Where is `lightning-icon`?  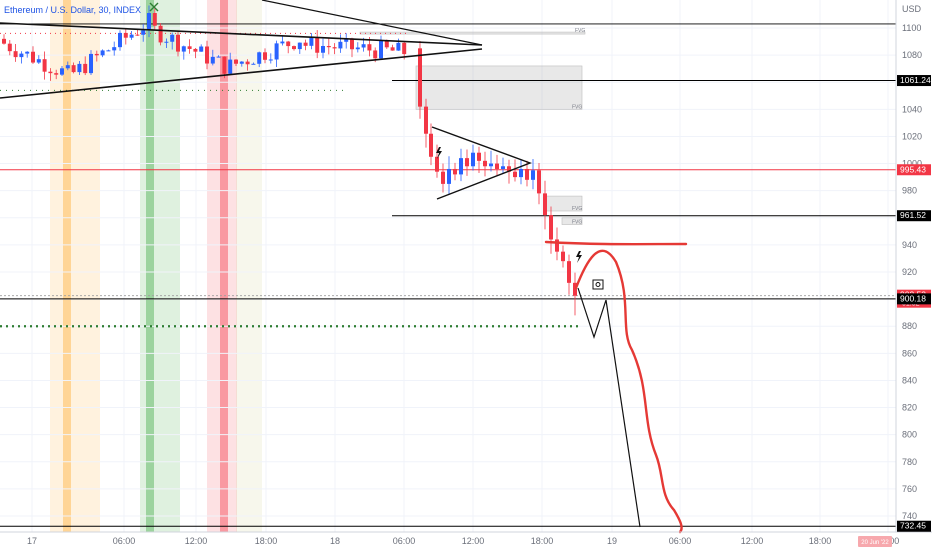
lightning-icon is located at coordinates (579, 257).